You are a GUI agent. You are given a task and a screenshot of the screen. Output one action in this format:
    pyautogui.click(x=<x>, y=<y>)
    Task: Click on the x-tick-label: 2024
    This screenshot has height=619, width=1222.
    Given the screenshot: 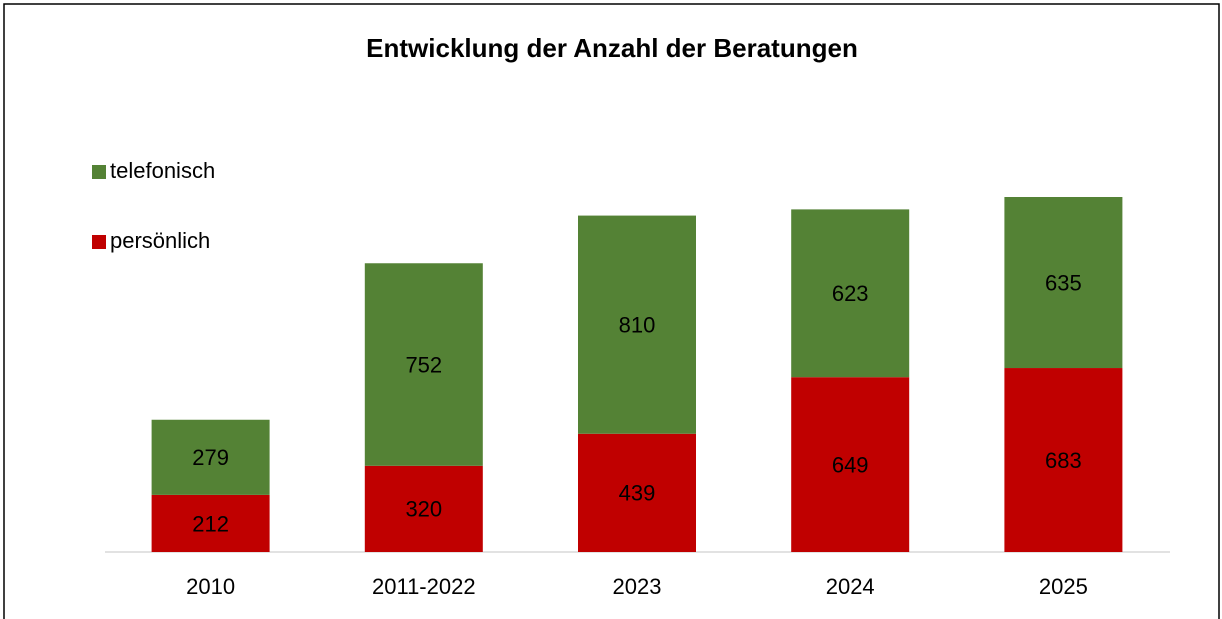 What is the action you would take?
    pyautogui.click(x=850, y=586)
    